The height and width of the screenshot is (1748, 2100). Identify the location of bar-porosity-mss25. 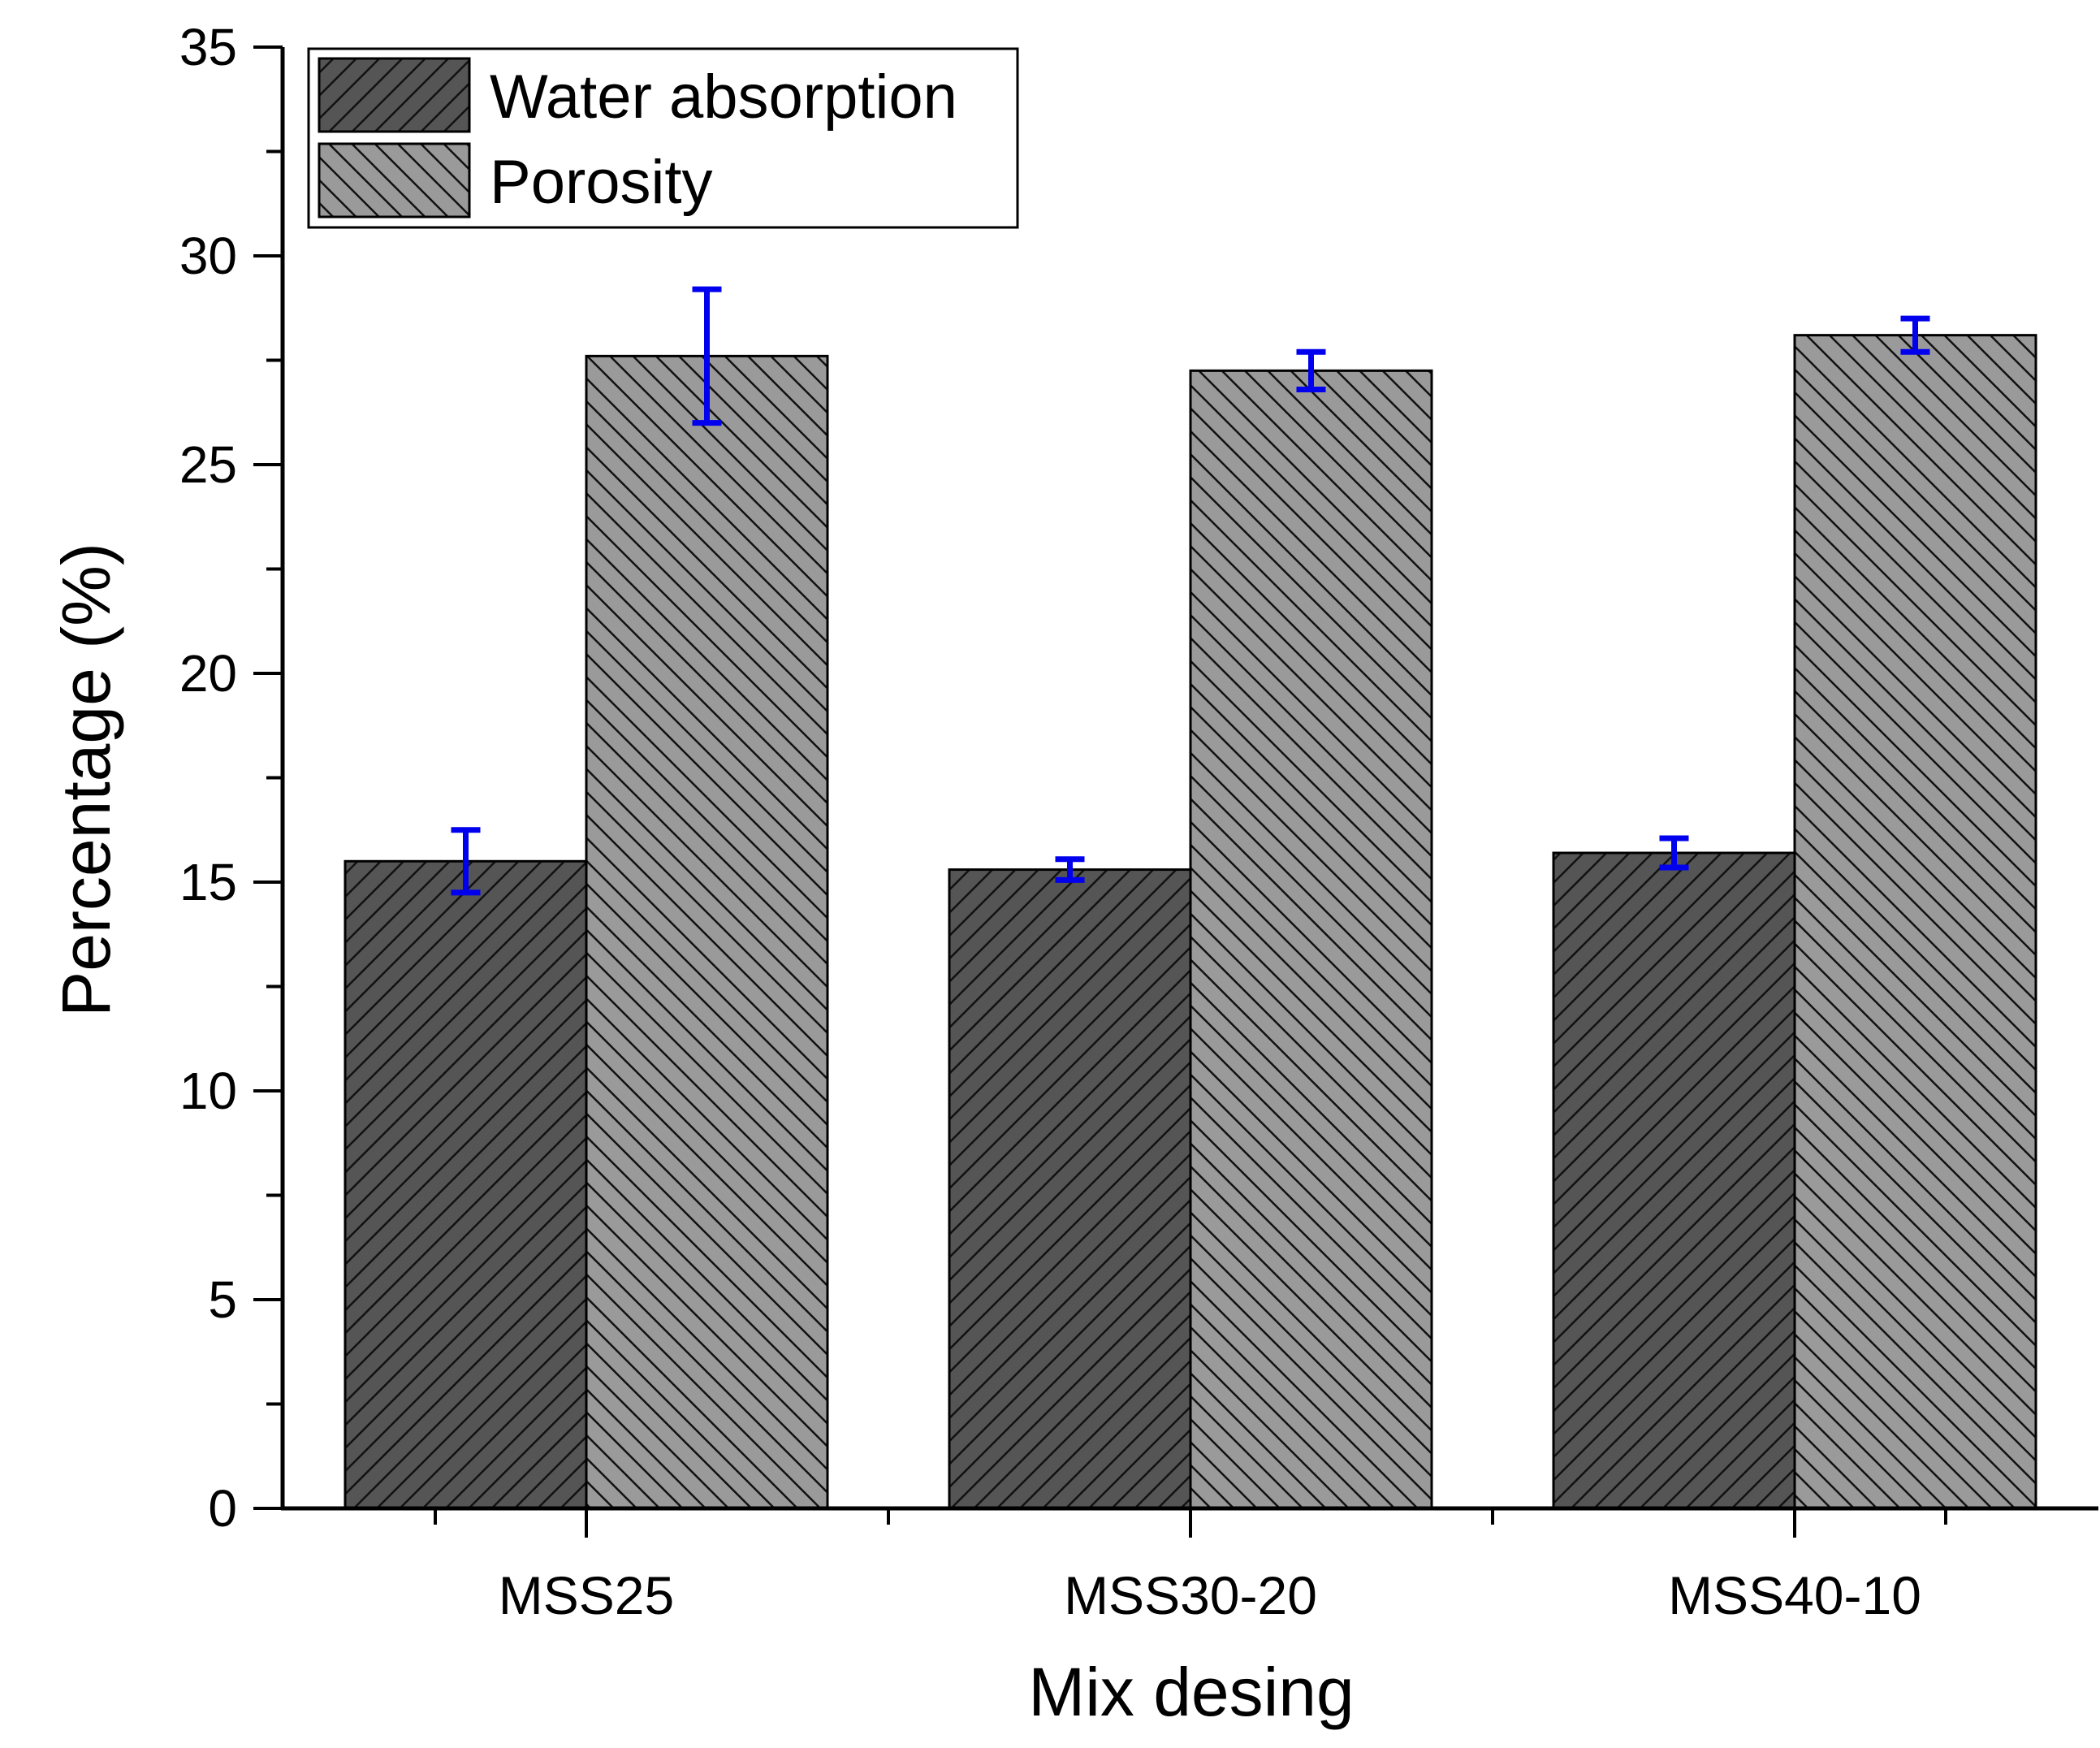
(707, 932).